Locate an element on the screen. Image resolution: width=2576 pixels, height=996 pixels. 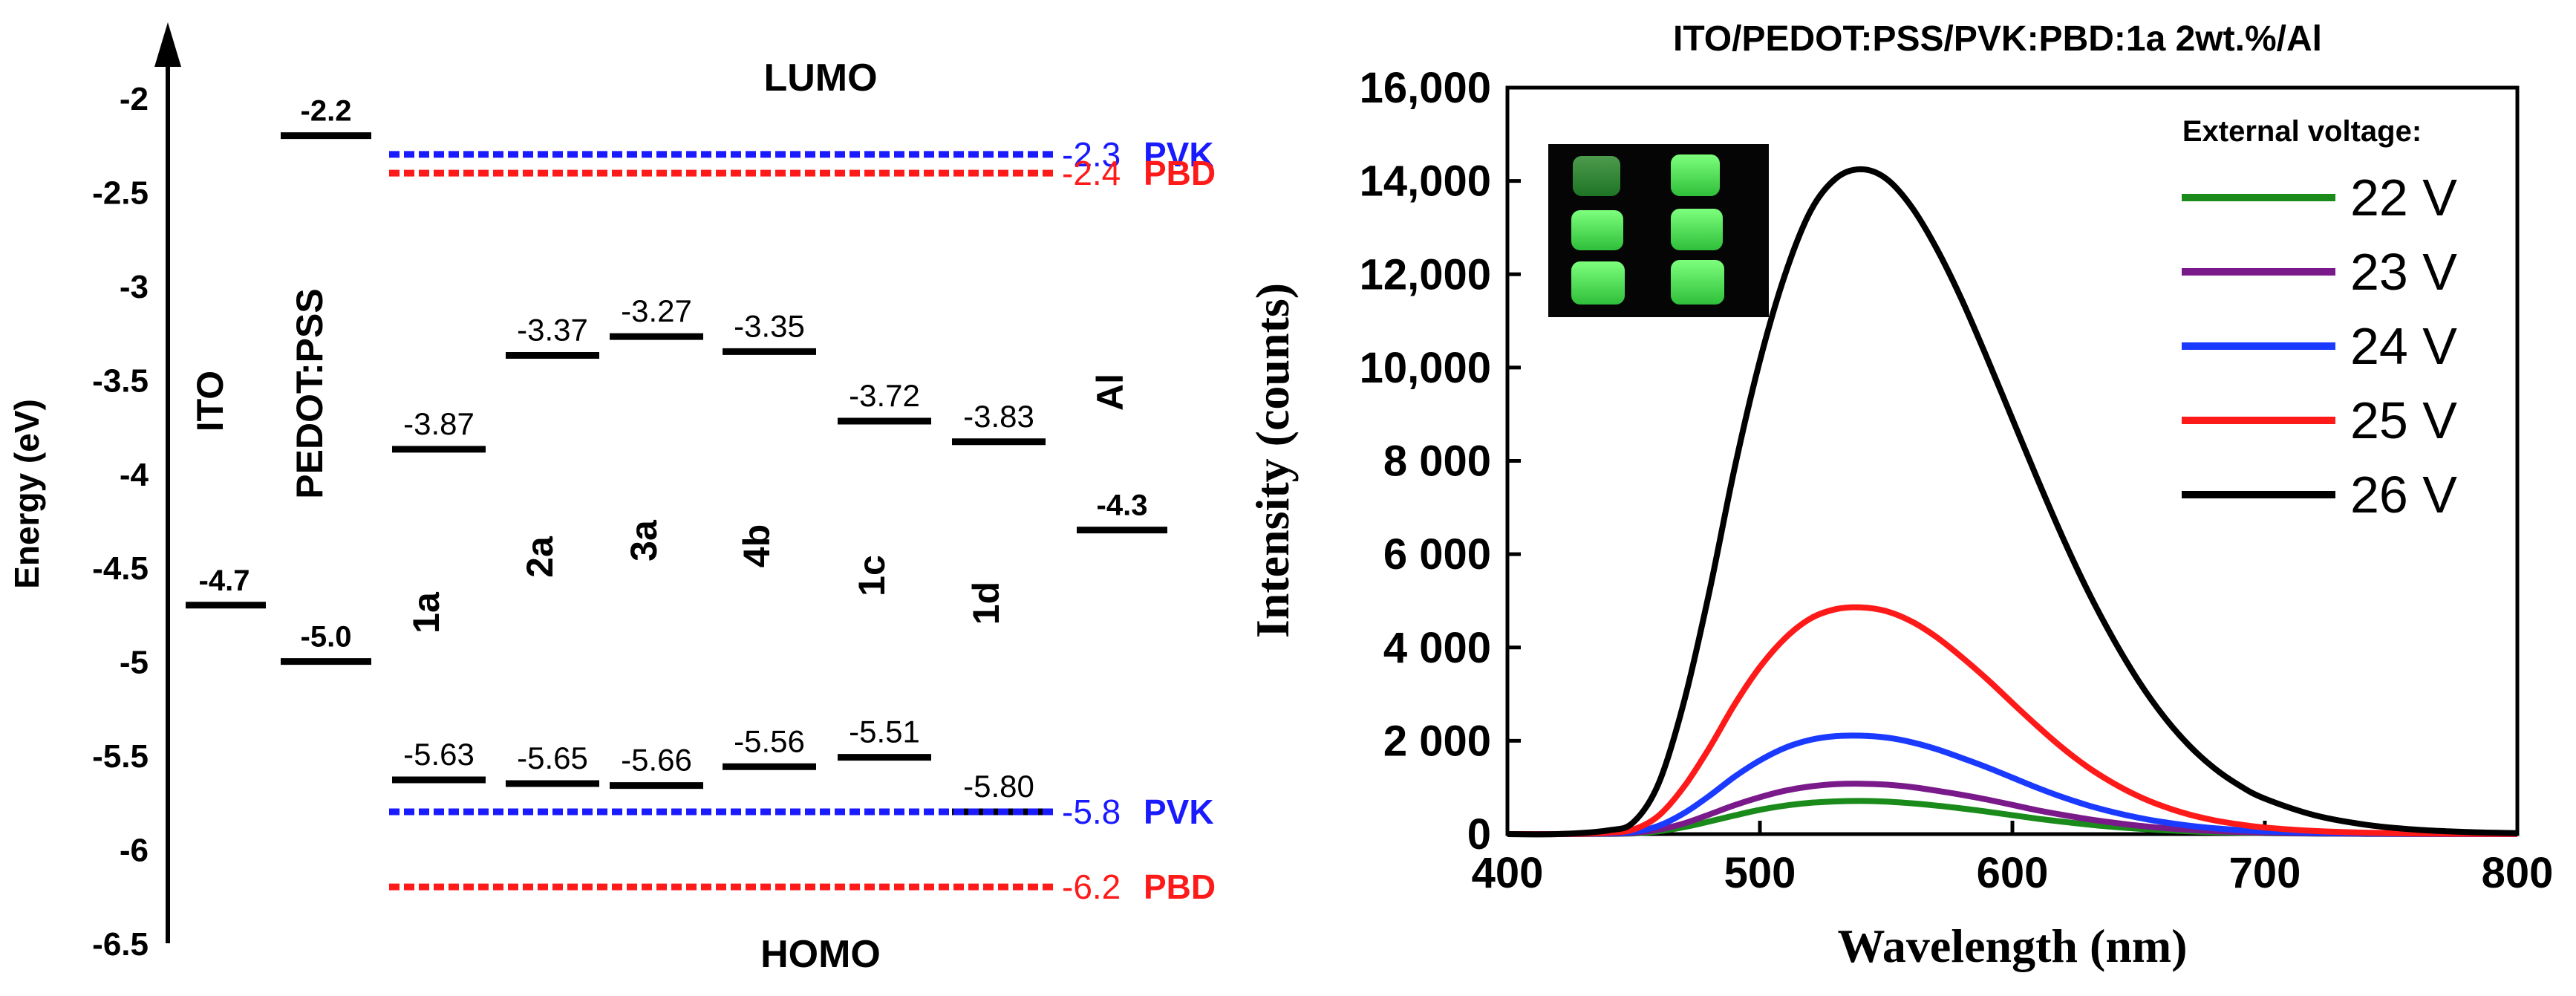
spectrum-title: ITO/PEDOT:PSS/PVK:PBD:1a 2wt.%/Al is located at coordinates (1997, 39).